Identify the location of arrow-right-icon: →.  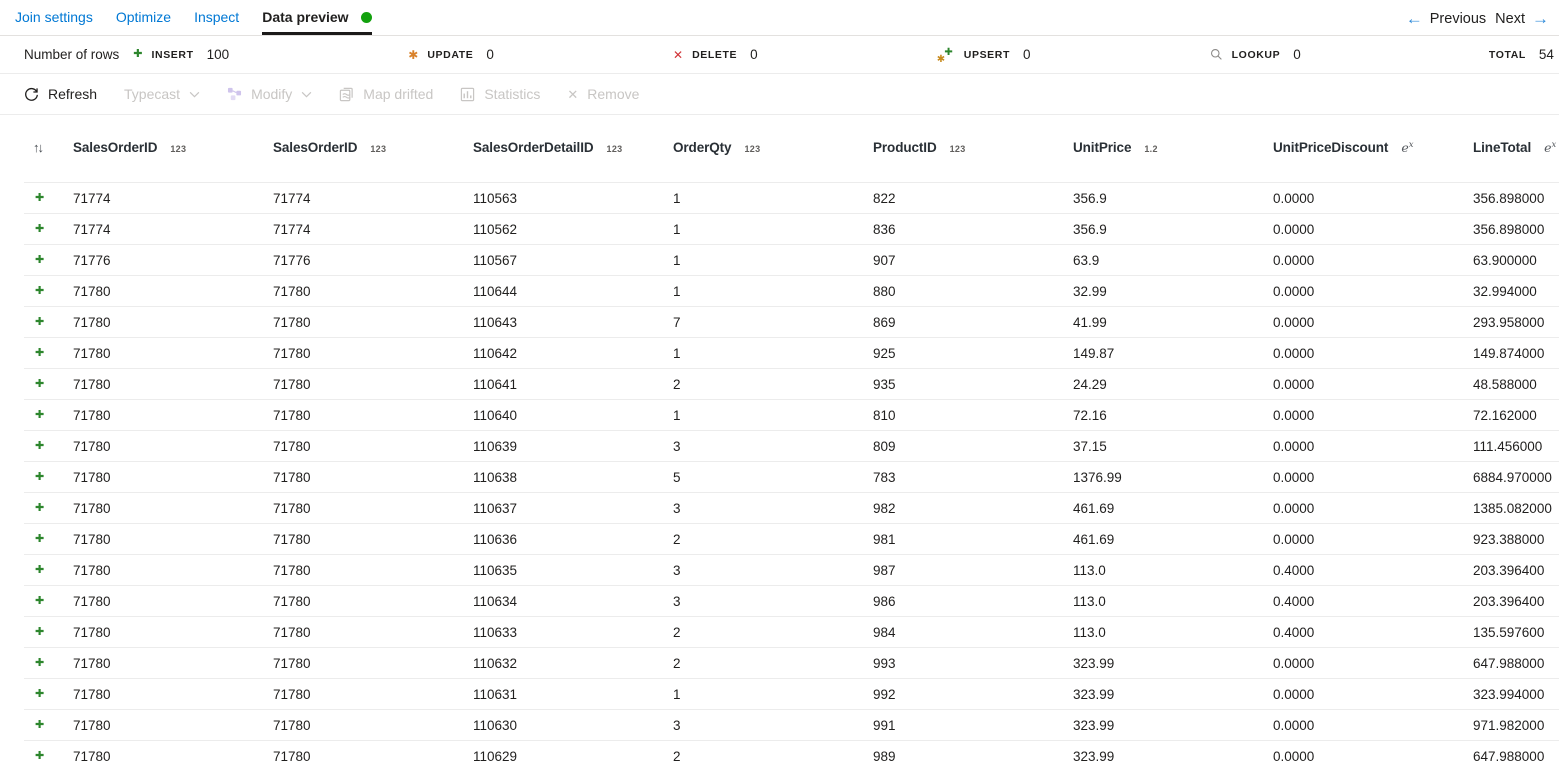
(1540, 18).